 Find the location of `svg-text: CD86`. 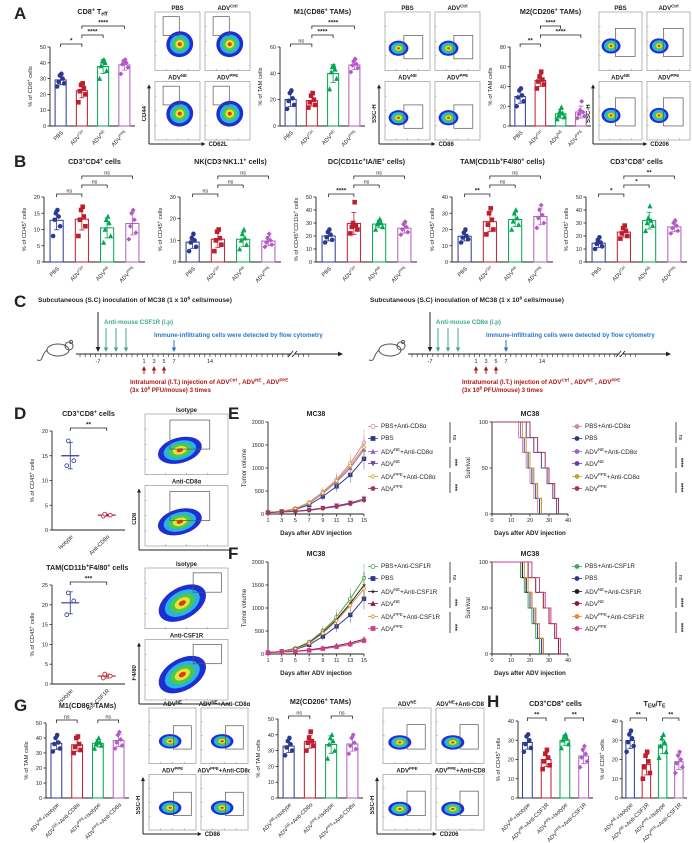

svg-text: CD86 is located at coordinates (213, 835).